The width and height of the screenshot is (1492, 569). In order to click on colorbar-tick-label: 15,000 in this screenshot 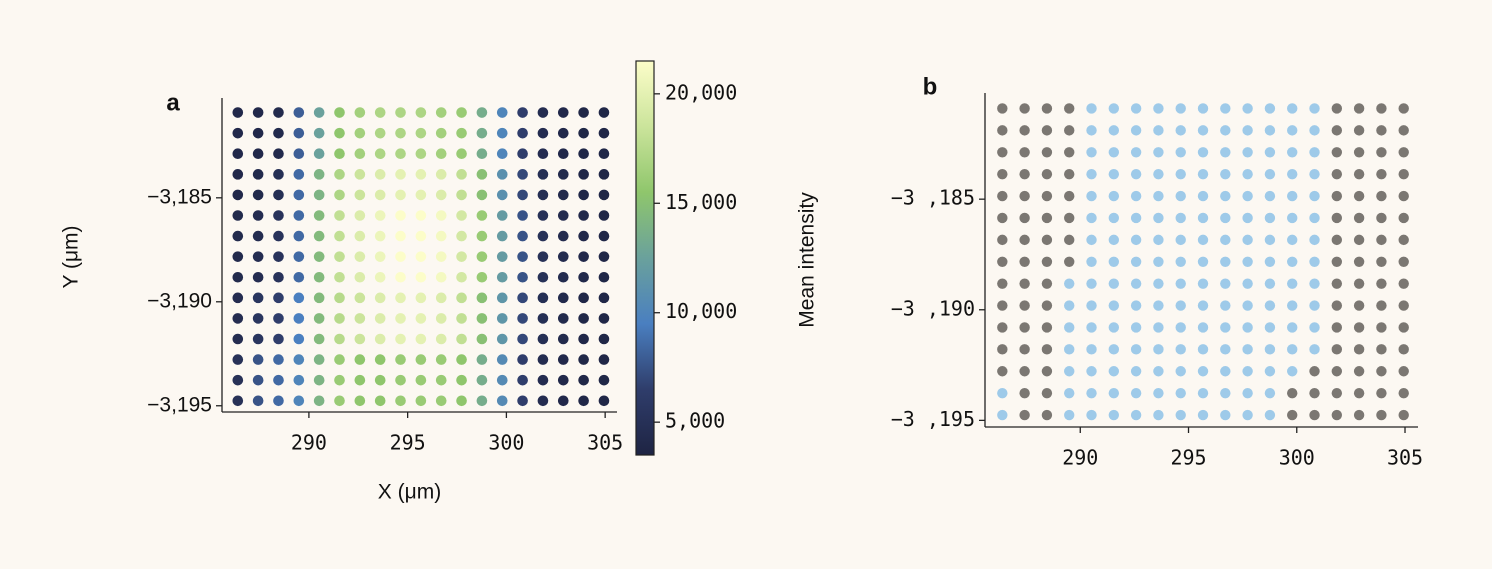, I will do `click(701, 202)`.